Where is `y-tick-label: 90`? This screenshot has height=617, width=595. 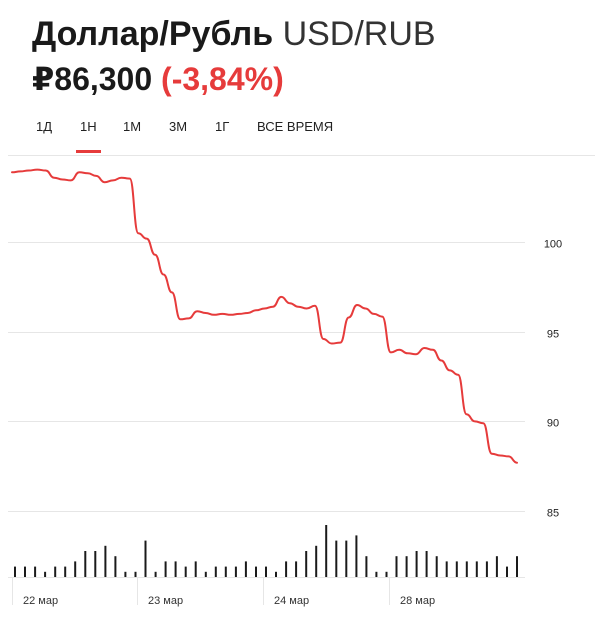
y-tick-label: 90 is located at coordinates (553, 424).